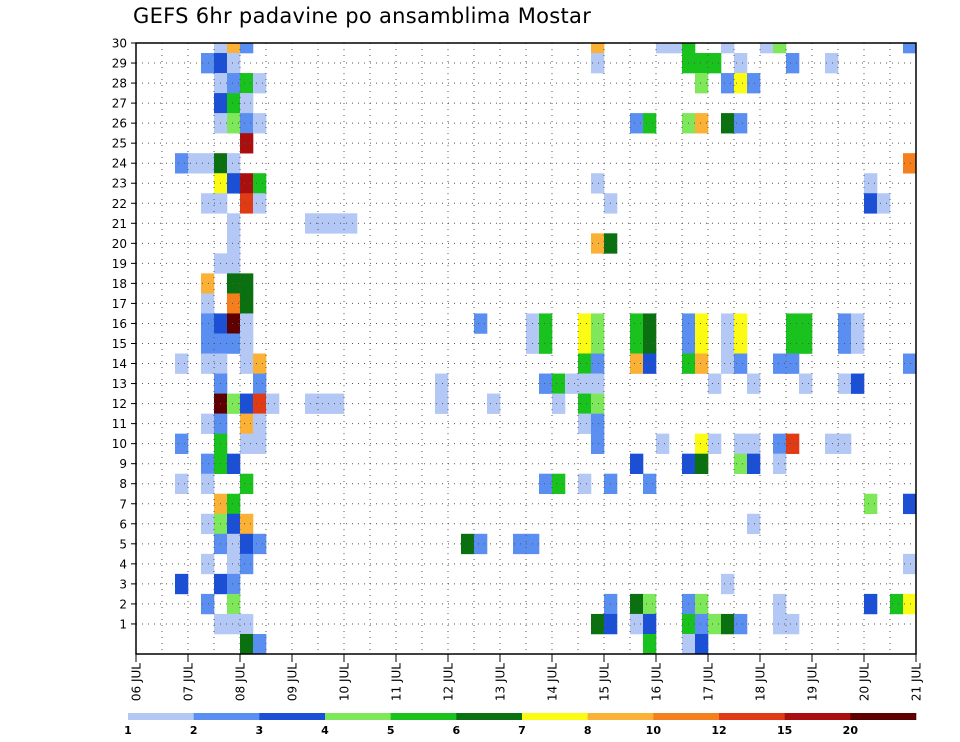 The image size is (960, 742). What do you see at coordinates (119, 44) in the screenshot?
I see `y-tick-label: 30` at bounding box center [119, 44].